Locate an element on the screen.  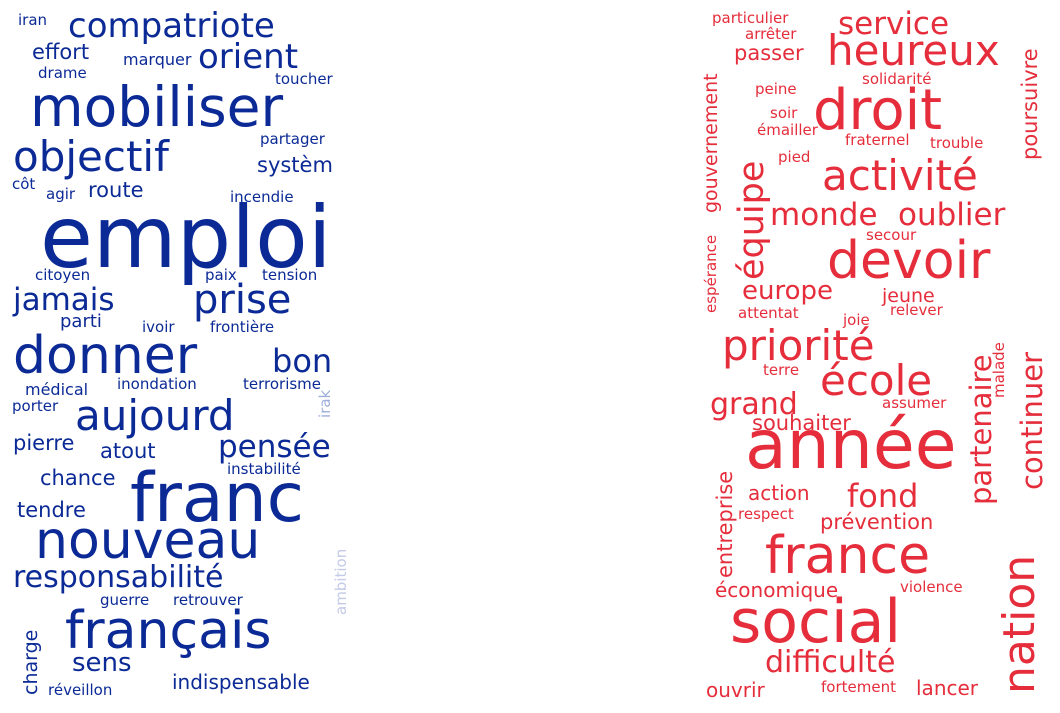
word: joie is located at coordinates (856, 320).